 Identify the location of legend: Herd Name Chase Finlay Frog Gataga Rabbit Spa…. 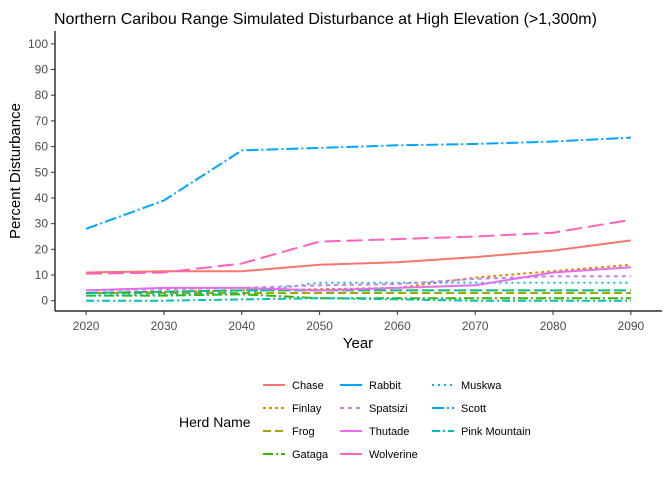
(355, 420).